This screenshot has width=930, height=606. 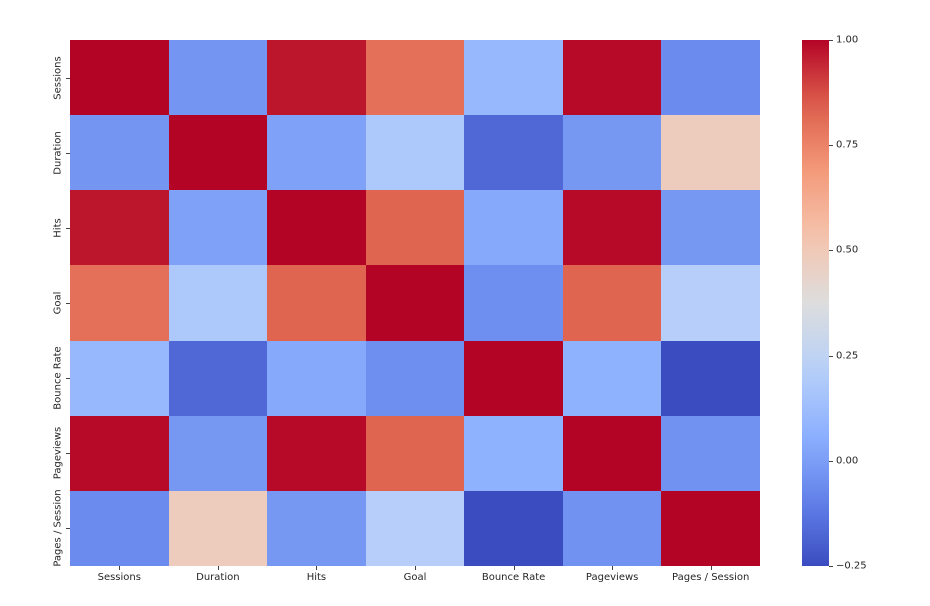 What do you see at coordinates (58, 378) in the screenshot?
I see `y-tick-label: Bounce Rate` at bounding box center [58, 378].